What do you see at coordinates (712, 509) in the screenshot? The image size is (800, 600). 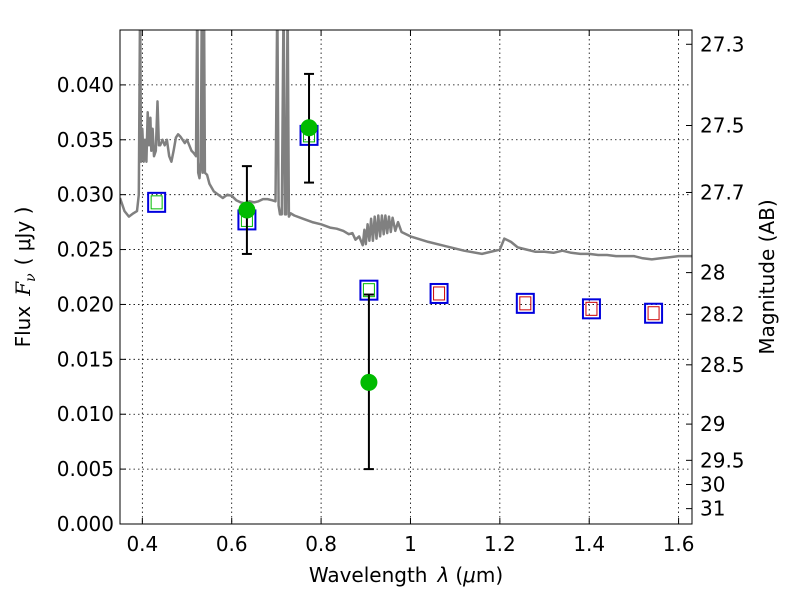 I see `mag-tick-label: 31` at bounding box center [712, 509].